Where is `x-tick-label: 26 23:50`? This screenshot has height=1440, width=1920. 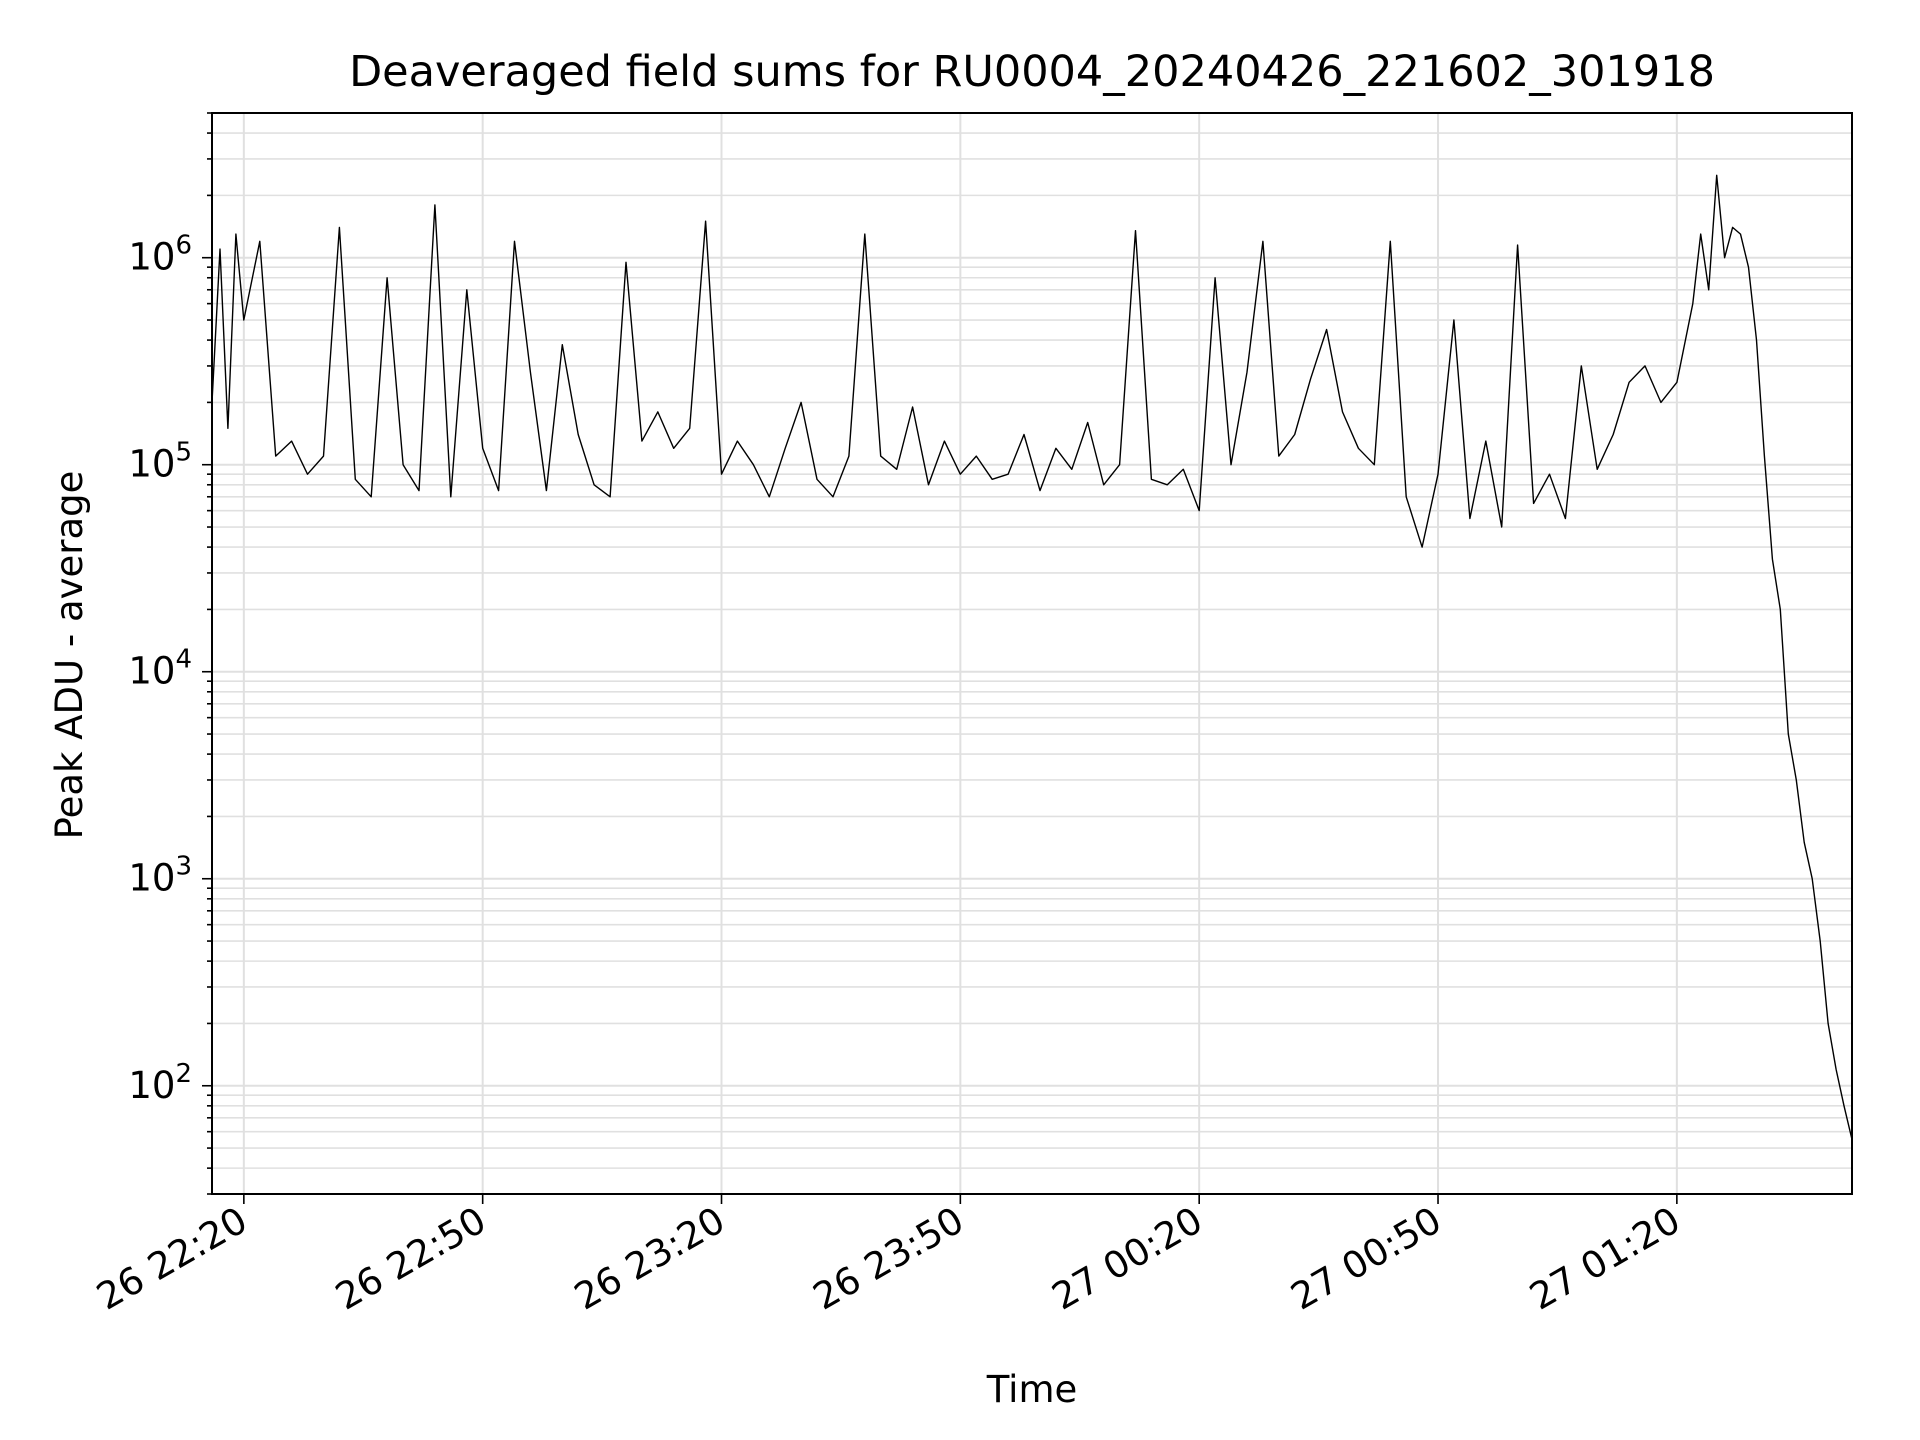
x-tick-label: 26 23:50 is located at coordinates (888, 1259).